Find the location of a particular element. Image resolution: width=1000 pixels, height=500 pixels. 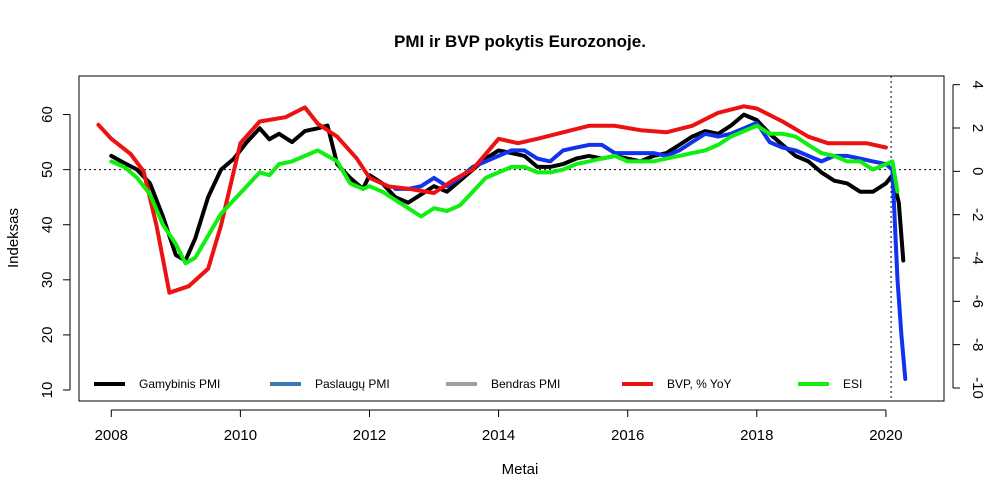

y2-tick-label: -10 is located at coordinates (977, 388).